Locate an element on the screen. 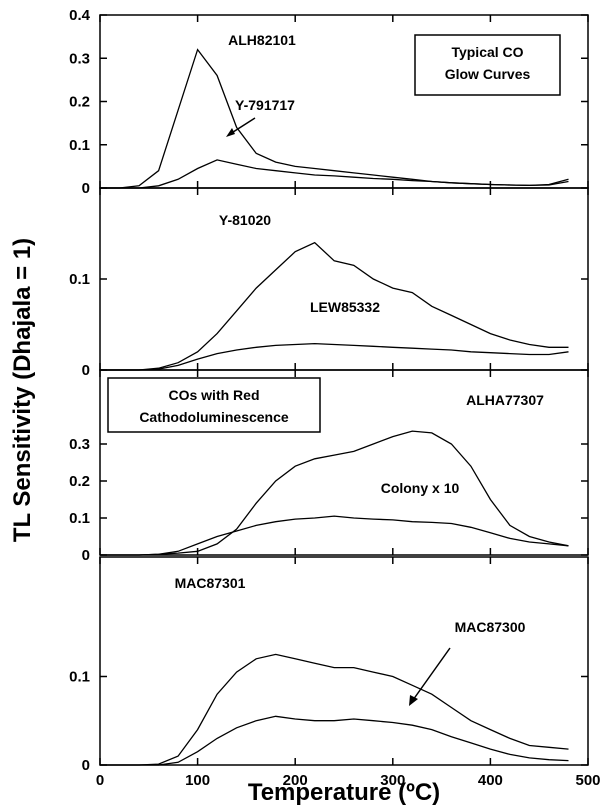 The width and height of the screenshot is (610, 812). annotation: Typical CO is located at coordinates (487, 52).